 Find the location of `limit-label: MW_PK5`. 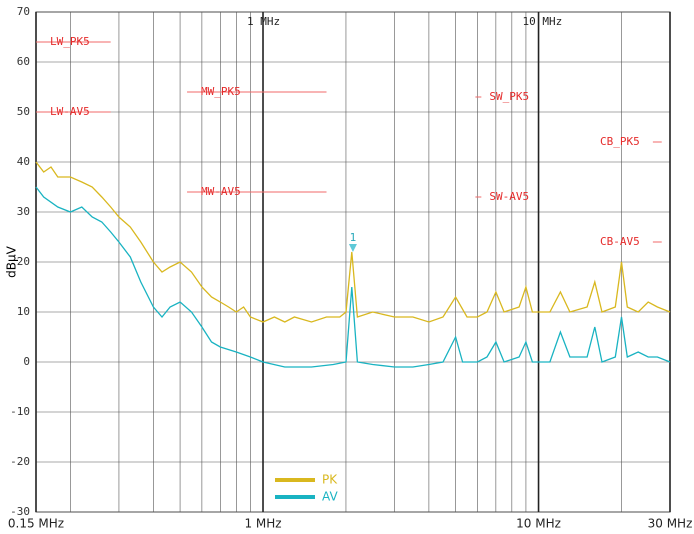

limit-label: MW_PK5 is located at coordinates (221, 91).